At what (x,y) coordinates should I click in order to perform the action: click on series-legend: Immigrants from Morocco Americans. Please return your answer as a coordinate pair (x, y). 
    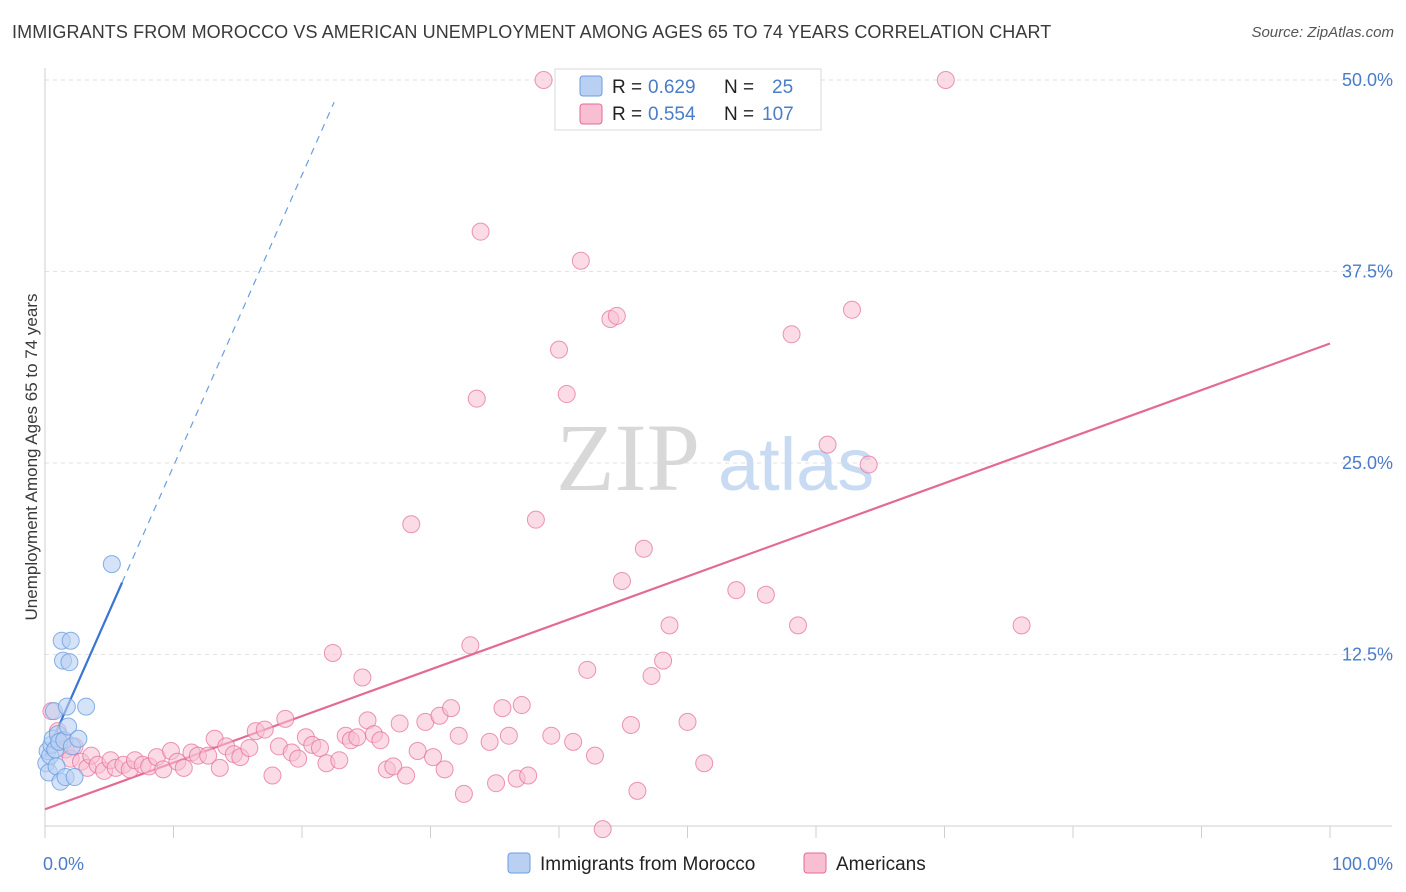
    Looking at the image, I should click on (716, 863).